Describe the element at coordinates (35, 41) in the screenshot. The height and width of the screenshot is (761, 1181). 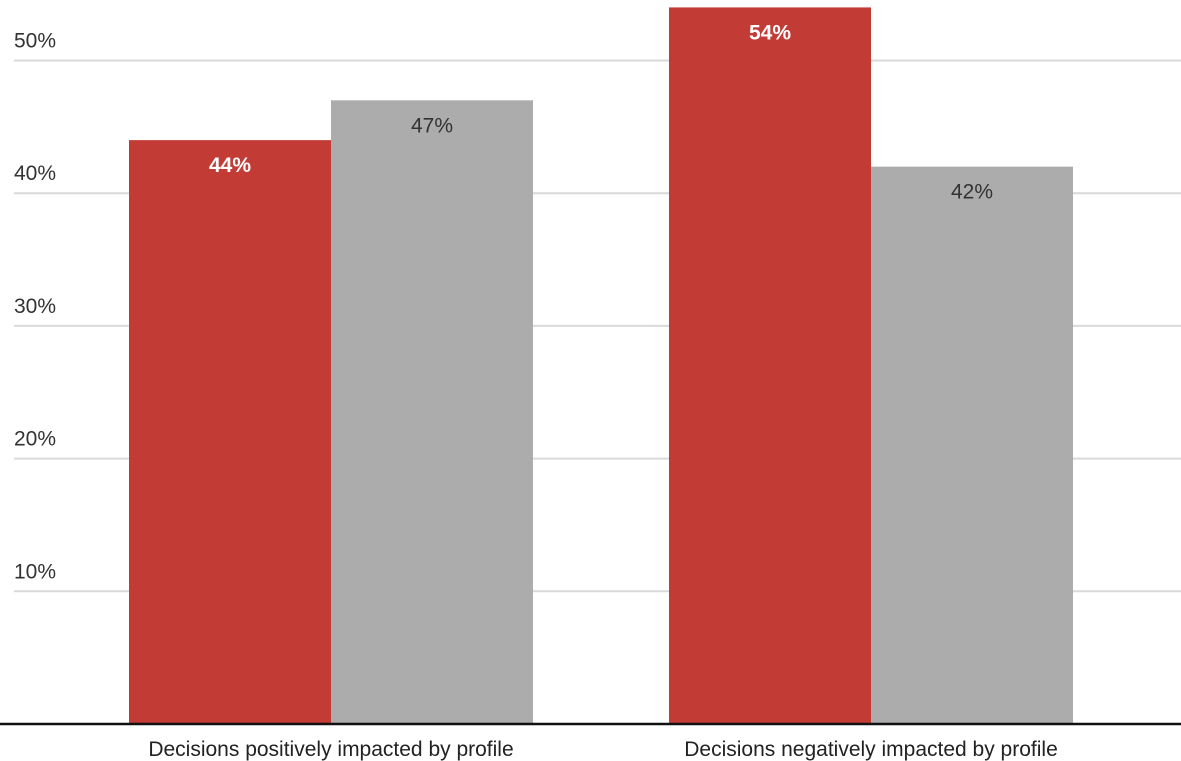
I see `y-tick-label: 50%` at that location.